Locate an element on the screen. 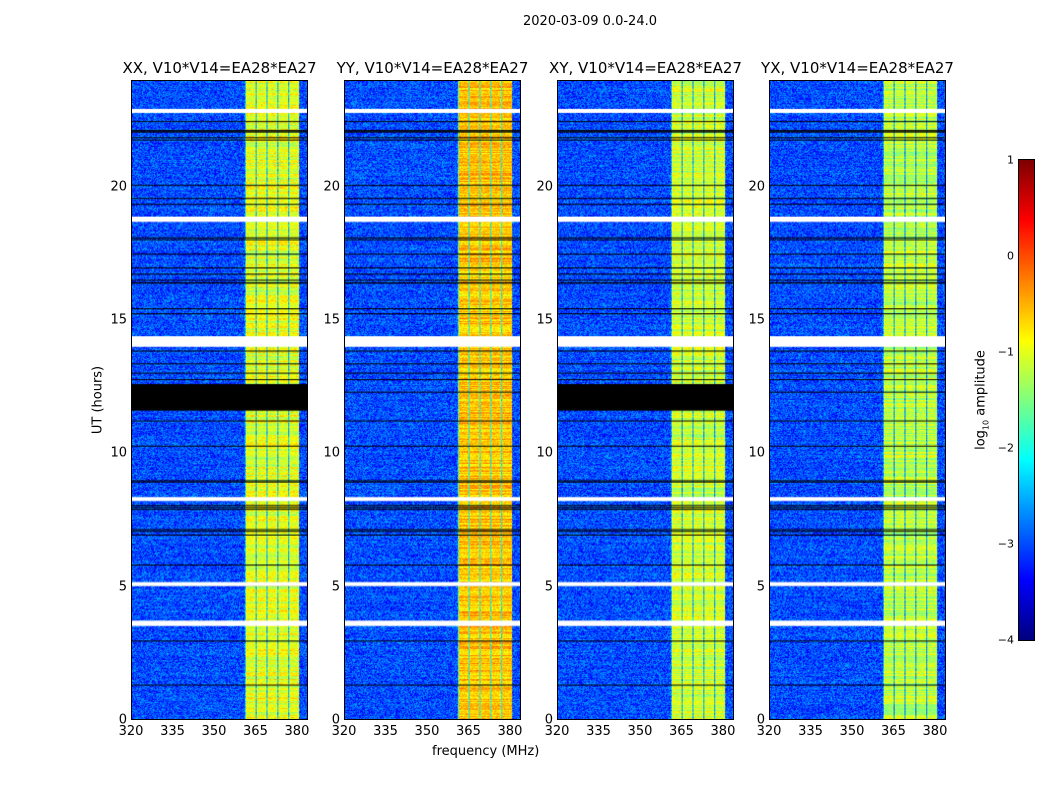  colorbar-tick-label: −3 is located at coordinates (1005, 544).